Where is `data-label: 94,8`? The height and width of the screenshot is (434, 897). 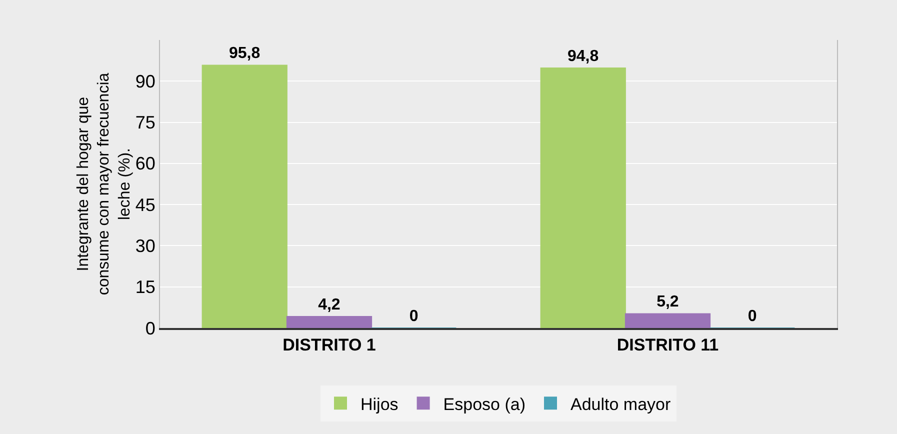 data-label: 94,8 is located at coordinates (583, 56).